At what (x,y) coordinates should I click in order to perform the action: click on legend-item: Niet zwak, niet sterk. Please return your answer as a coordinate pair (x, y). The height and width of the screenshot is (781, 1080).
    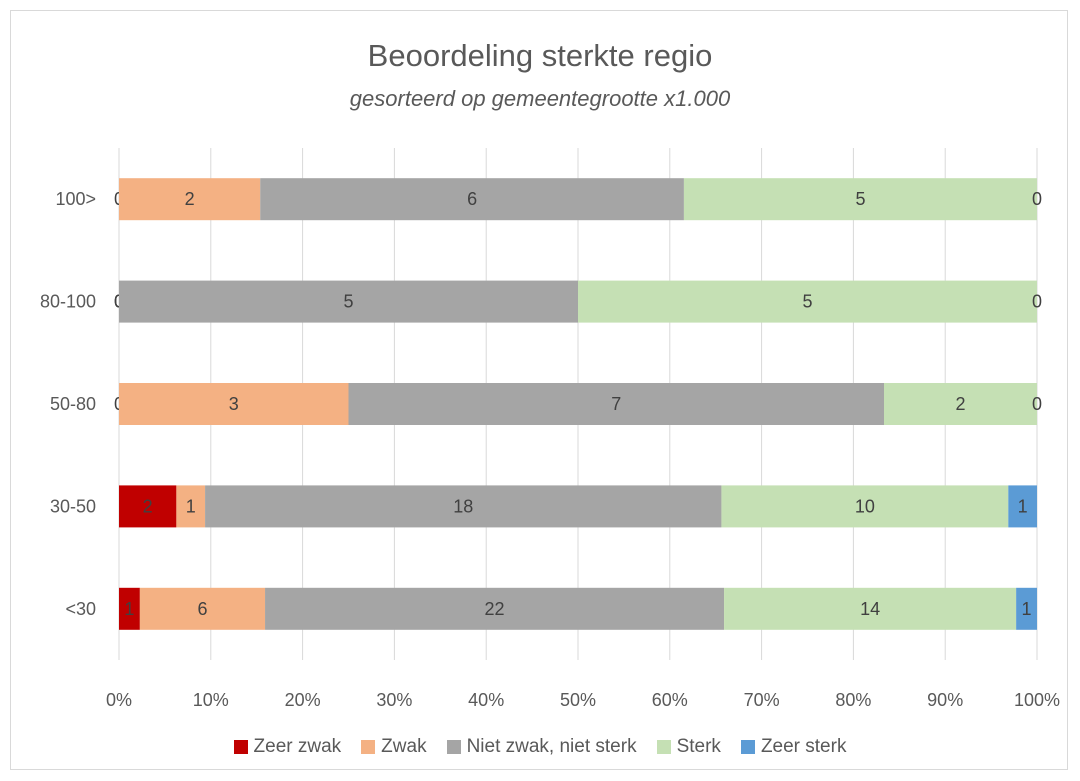
    Looking at the image, I should click on (541, 747).